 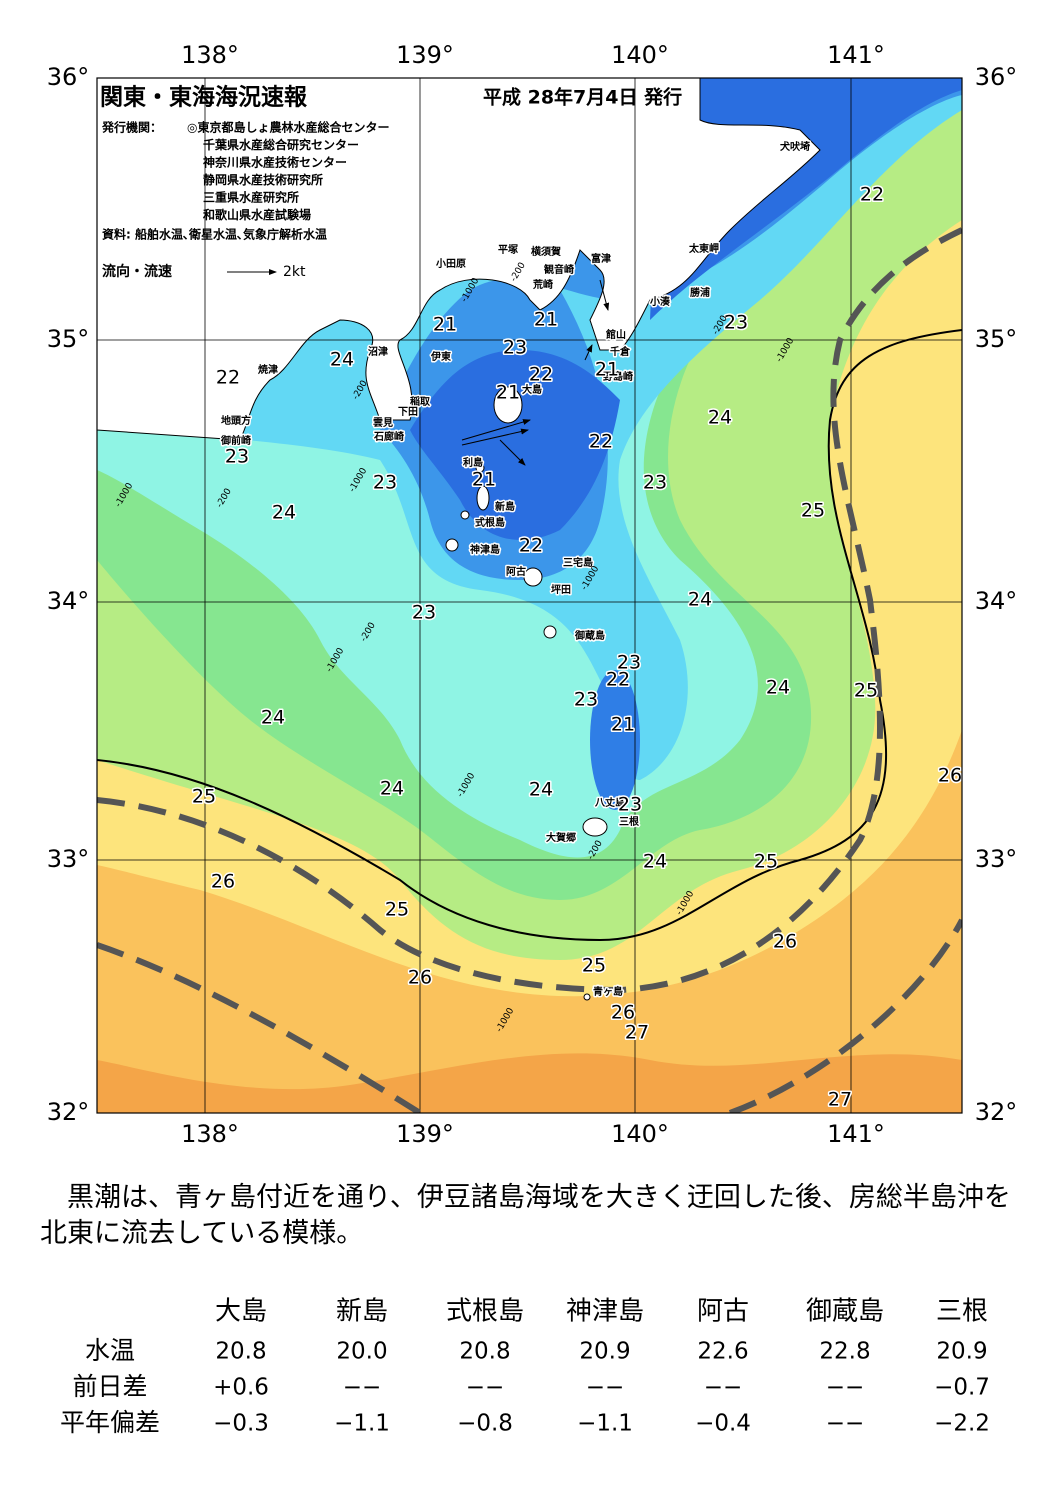 What do you see at coordinates (844, 1352) in the screenshot?
I see `table-cell: 22.8` at bounding box center [844, 1352].